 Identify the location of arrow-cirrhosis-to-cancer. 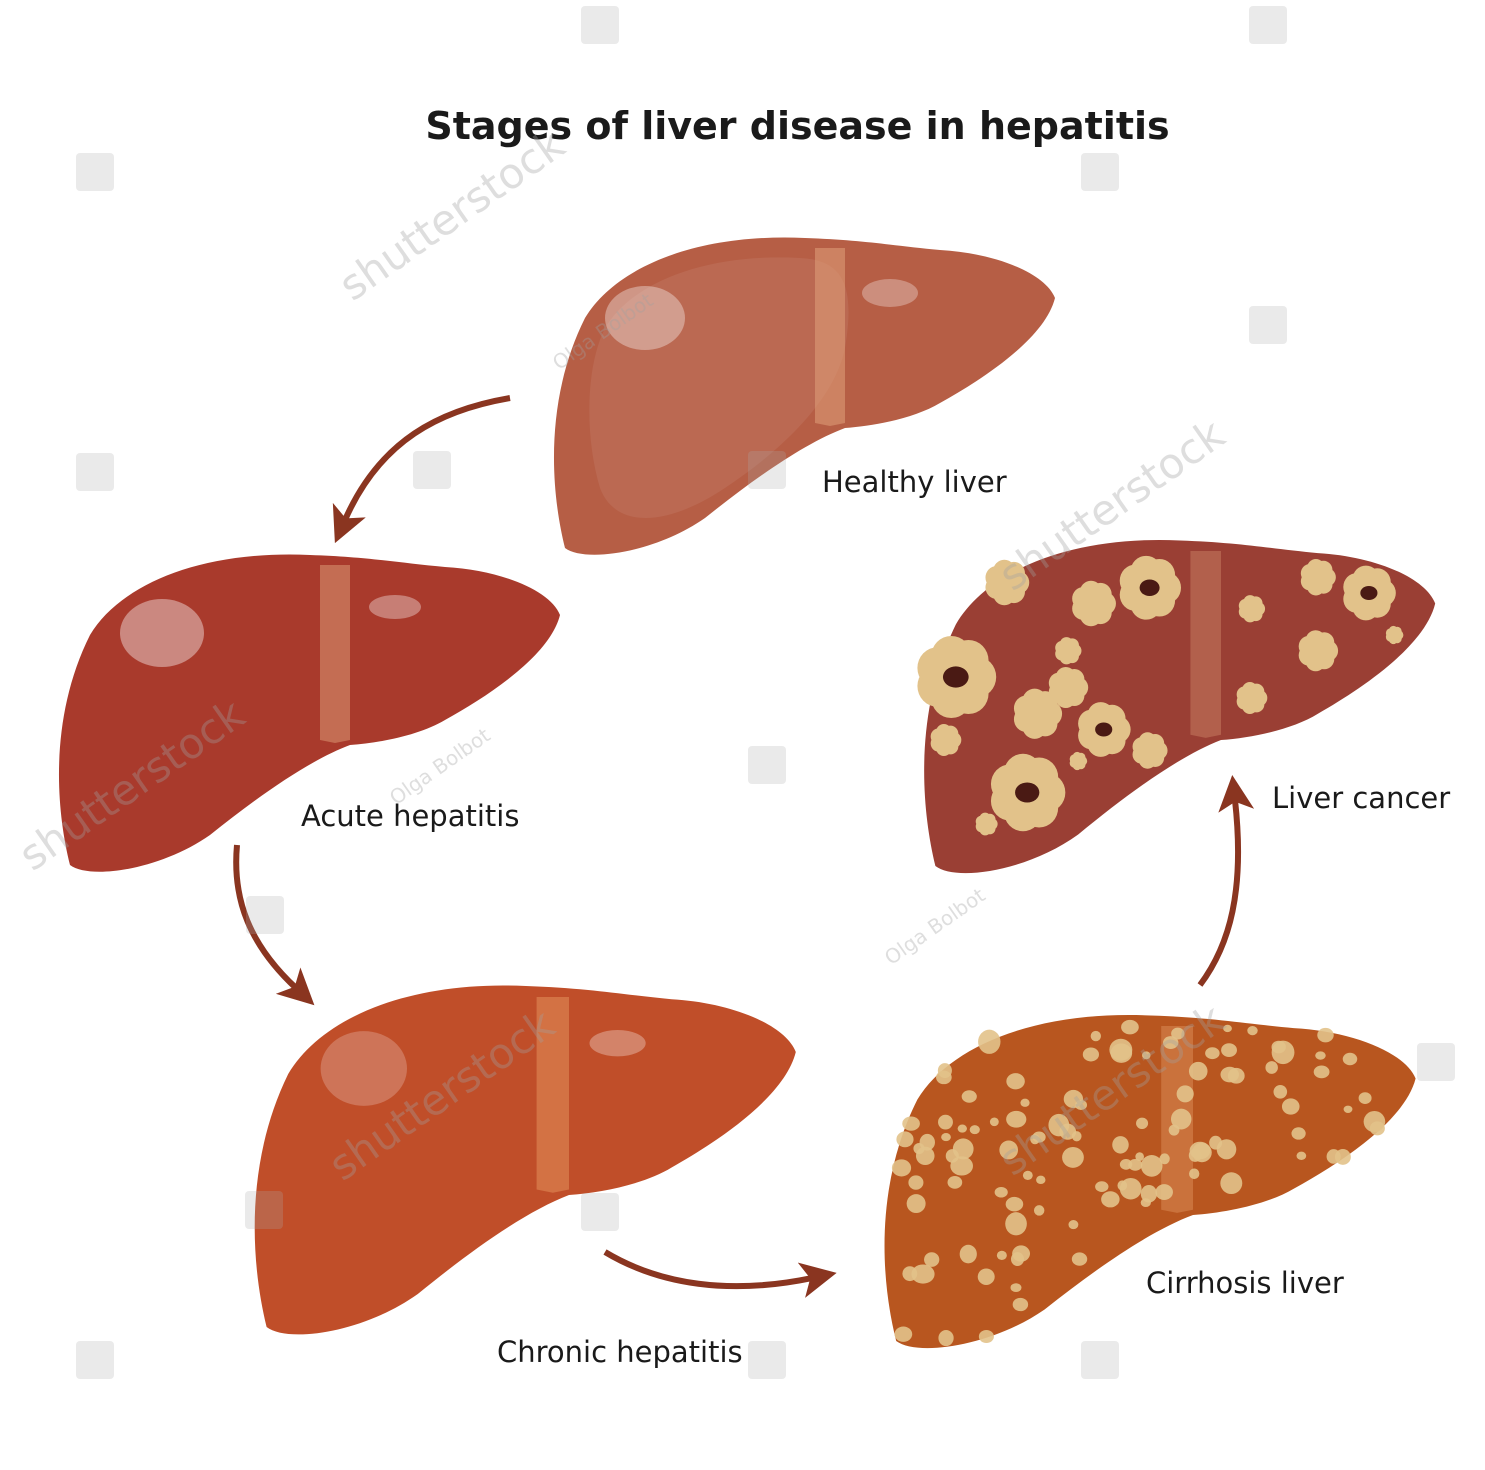
(1226, 880).